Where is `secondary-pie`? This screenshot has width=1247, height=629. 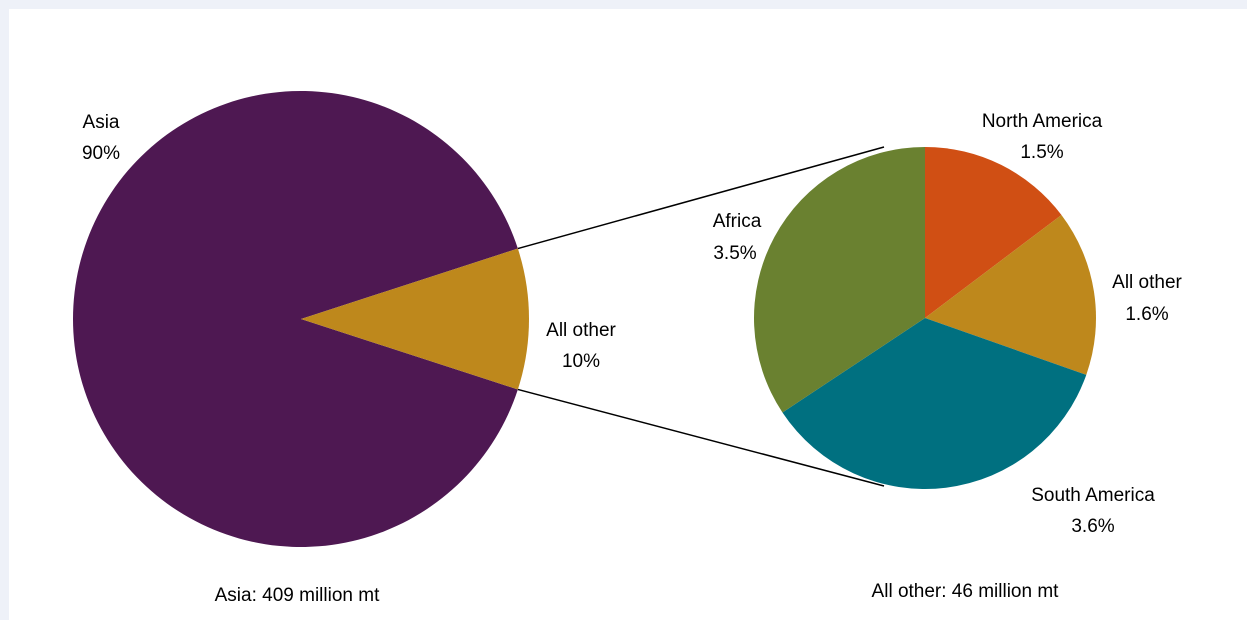
secondary-pie is located at coordinates (924, 318).